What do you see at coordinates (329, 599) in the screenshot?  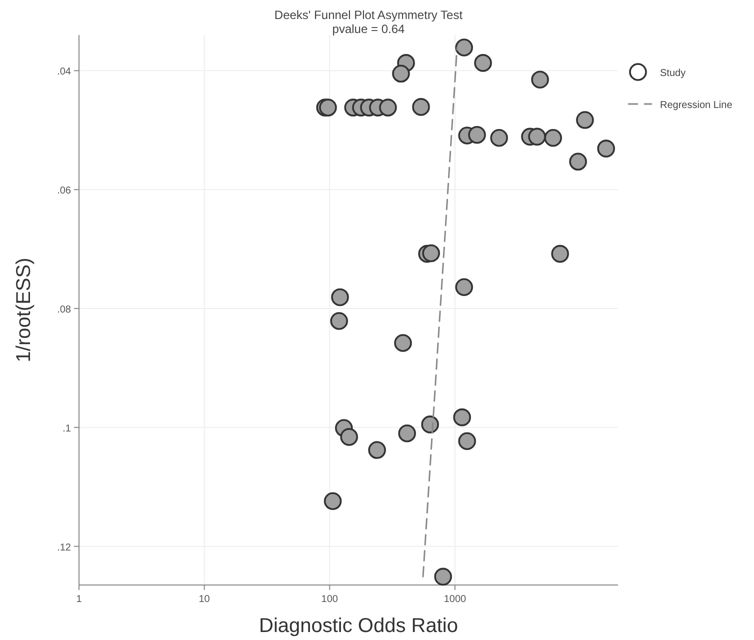 I see `x-tick-label: 100` at bounding box center [329, 599].